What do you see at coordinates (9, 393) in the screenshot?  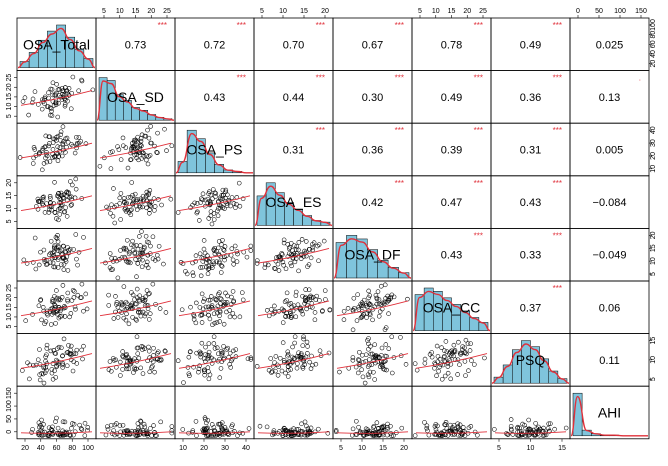 I see `left-axis-tick-label: 150` at bounding box center [9, 393].